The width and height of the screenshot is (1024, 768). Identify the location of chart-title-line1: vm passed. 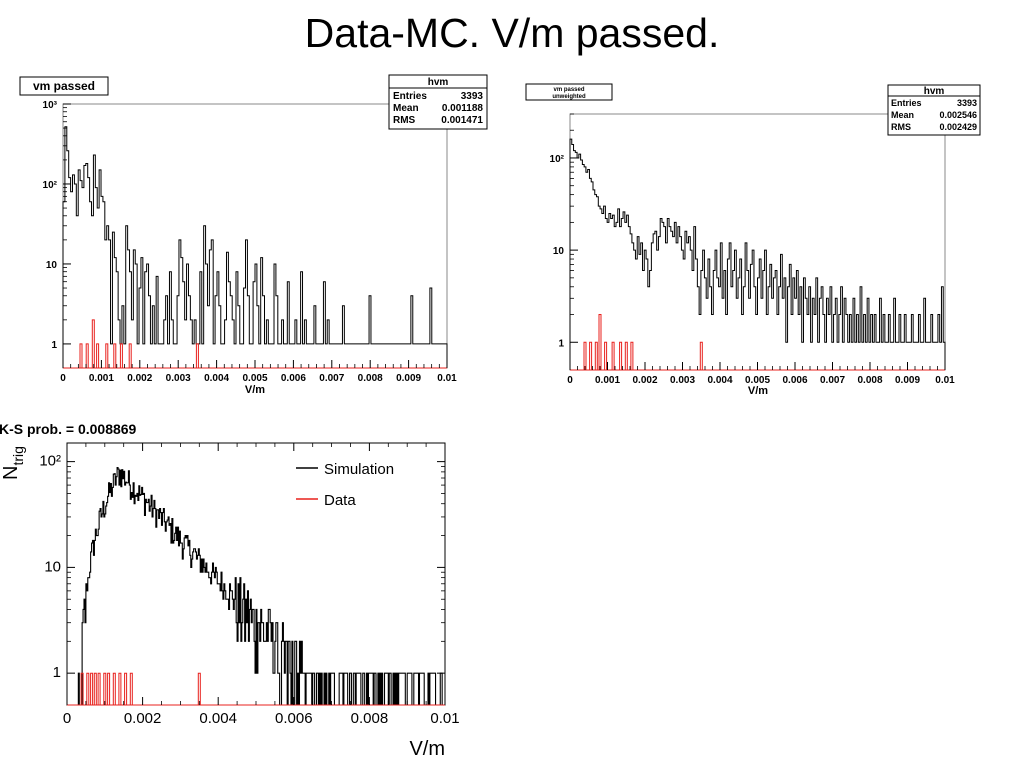
(568, 90).